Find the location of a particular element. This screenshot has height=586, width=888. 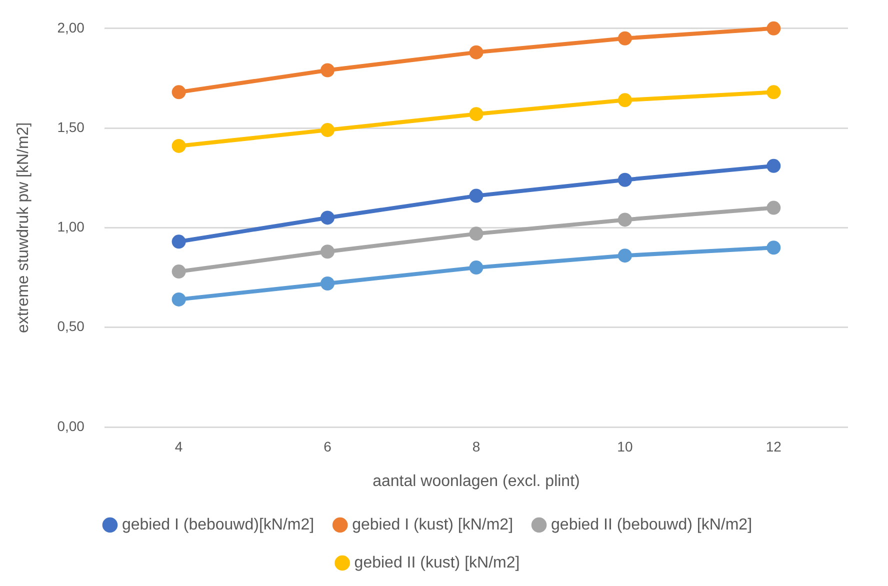

y-tick-label: 1,00 is located at coordinates (71, 226).